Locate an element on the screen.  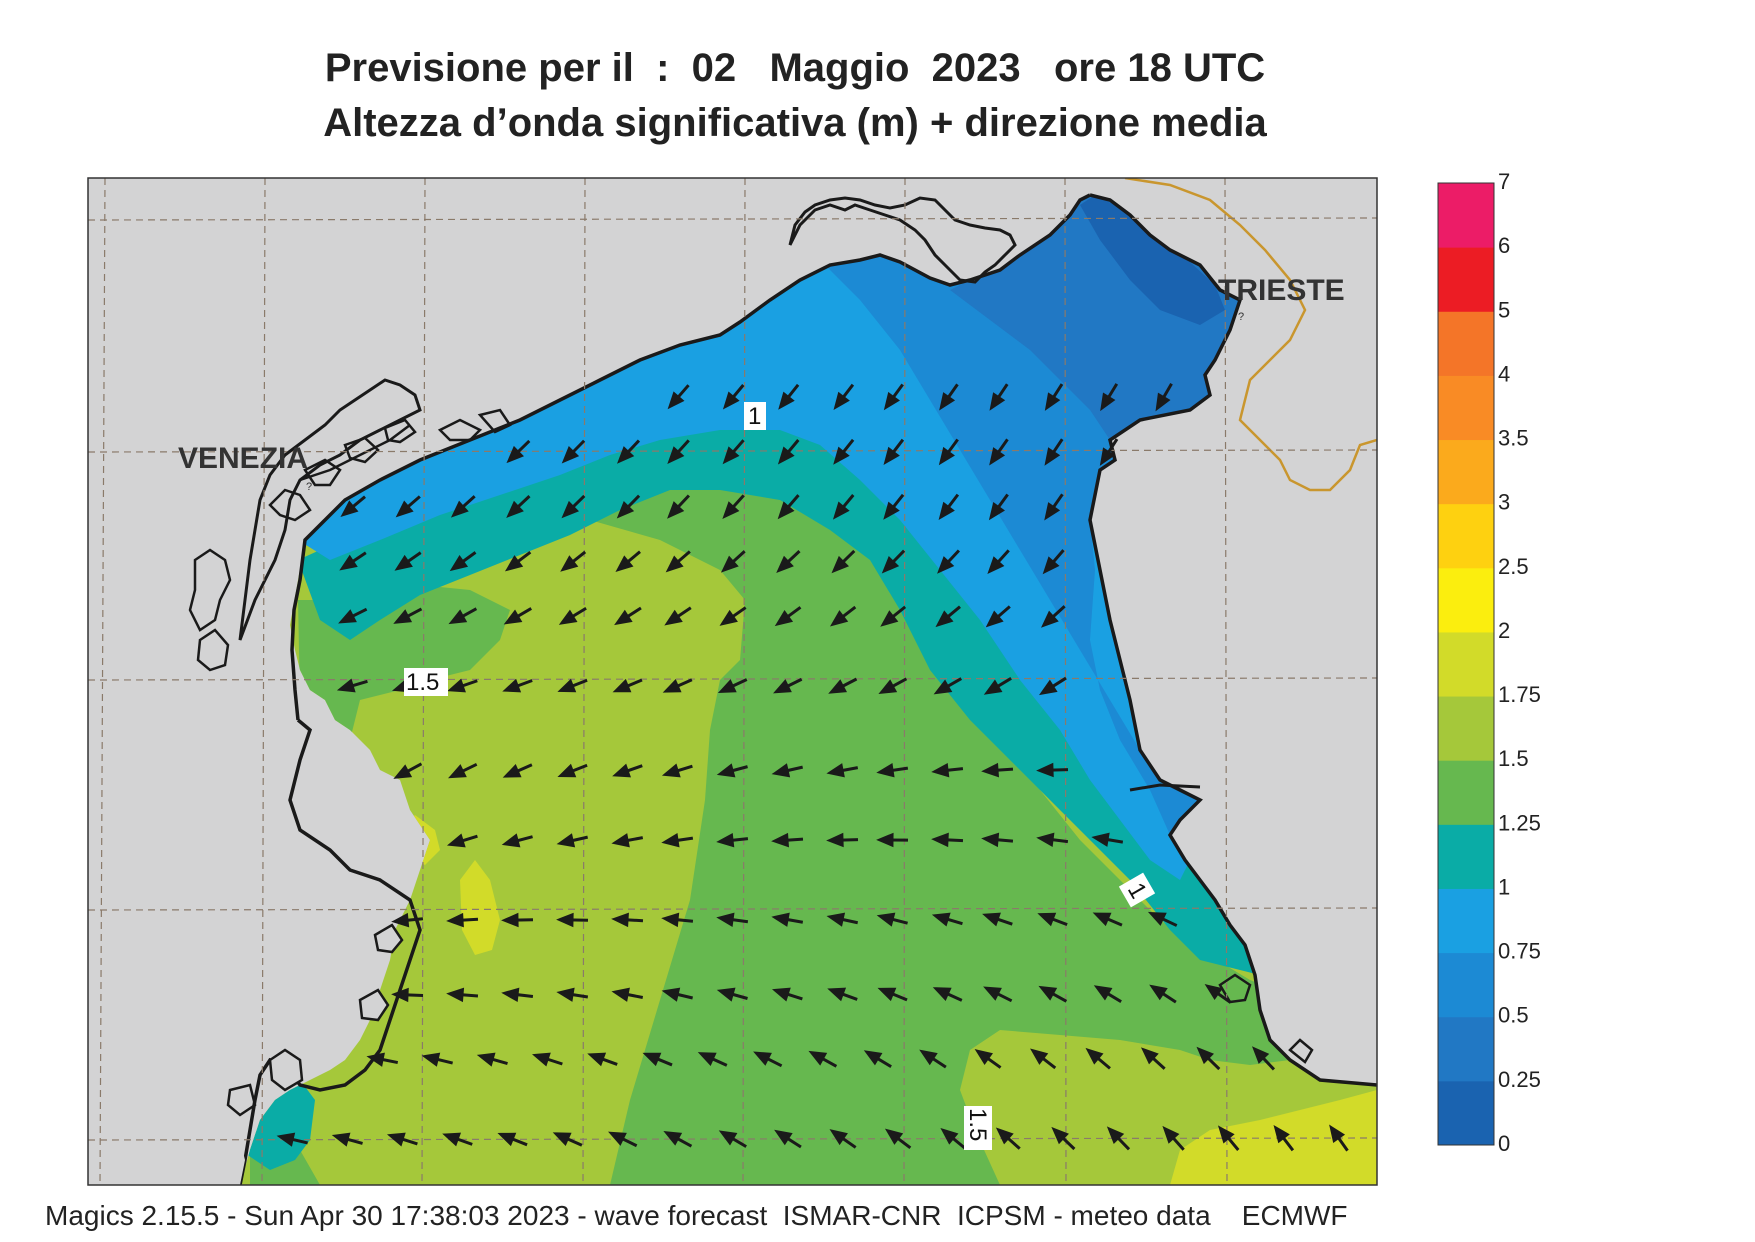
colorbar-tick-label: 5 is located at coordinates (1504, 309).